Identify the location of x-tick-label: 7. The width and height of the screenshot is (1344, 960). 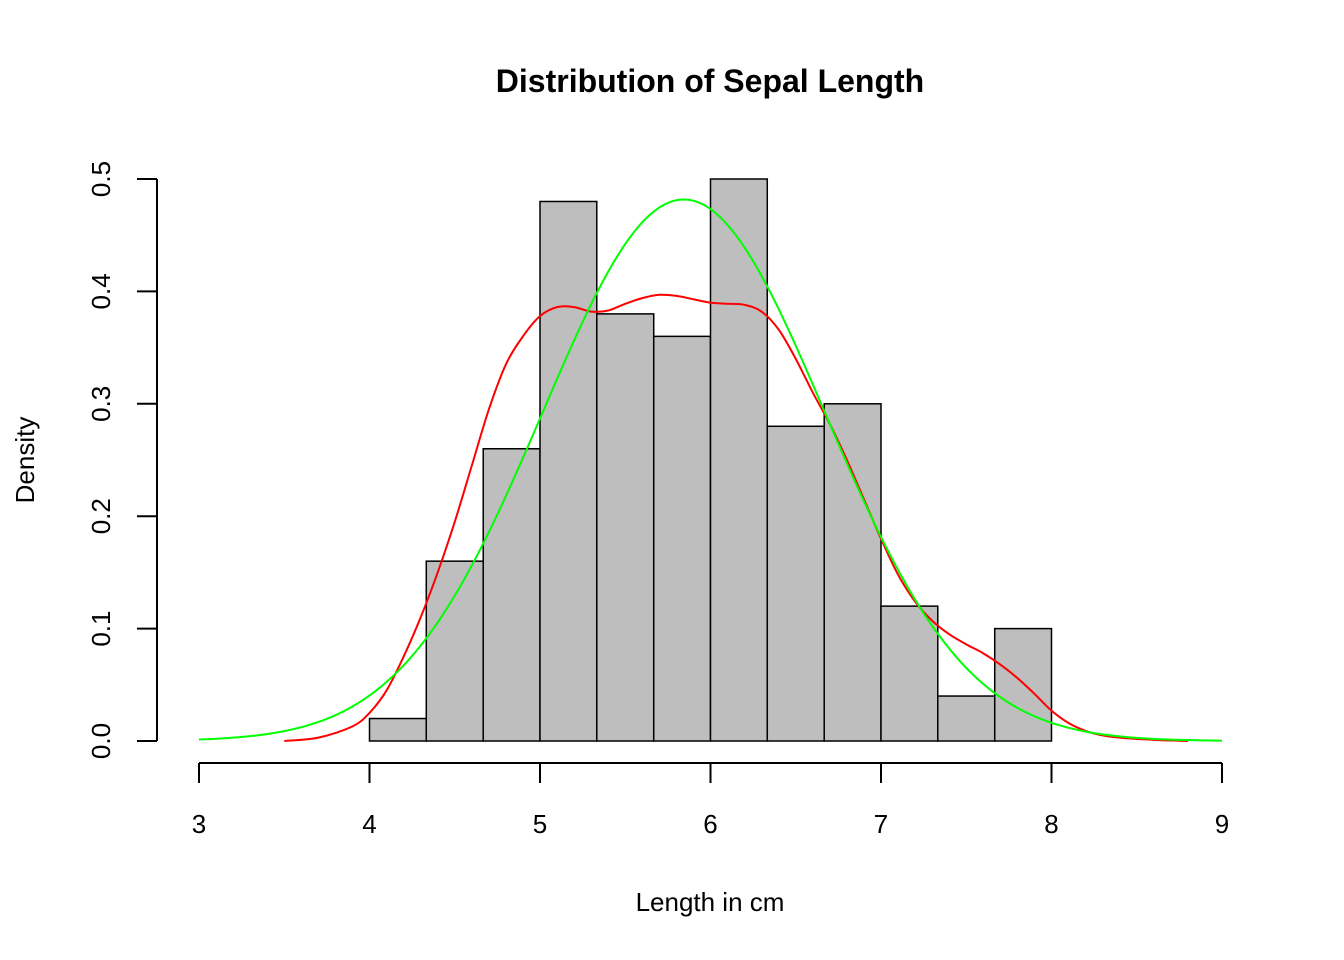
(881, 824).